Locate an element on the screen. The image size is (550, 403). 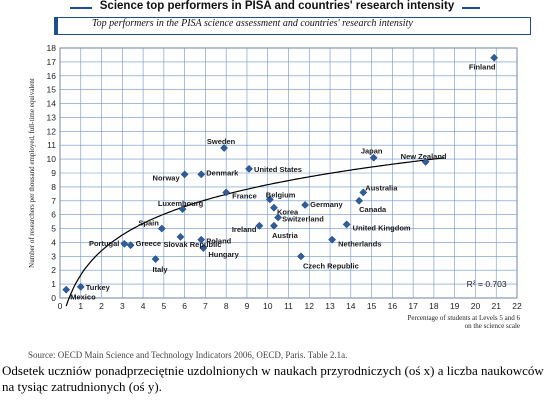
data-point-label: Sweden is located at coordinates (221, 141).